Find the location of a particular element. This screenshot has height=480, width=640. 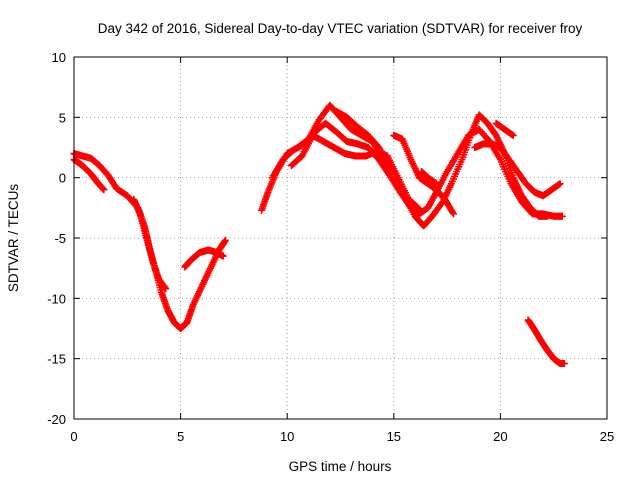

y-tick-label: -10 is located at coordinates (56, 298).